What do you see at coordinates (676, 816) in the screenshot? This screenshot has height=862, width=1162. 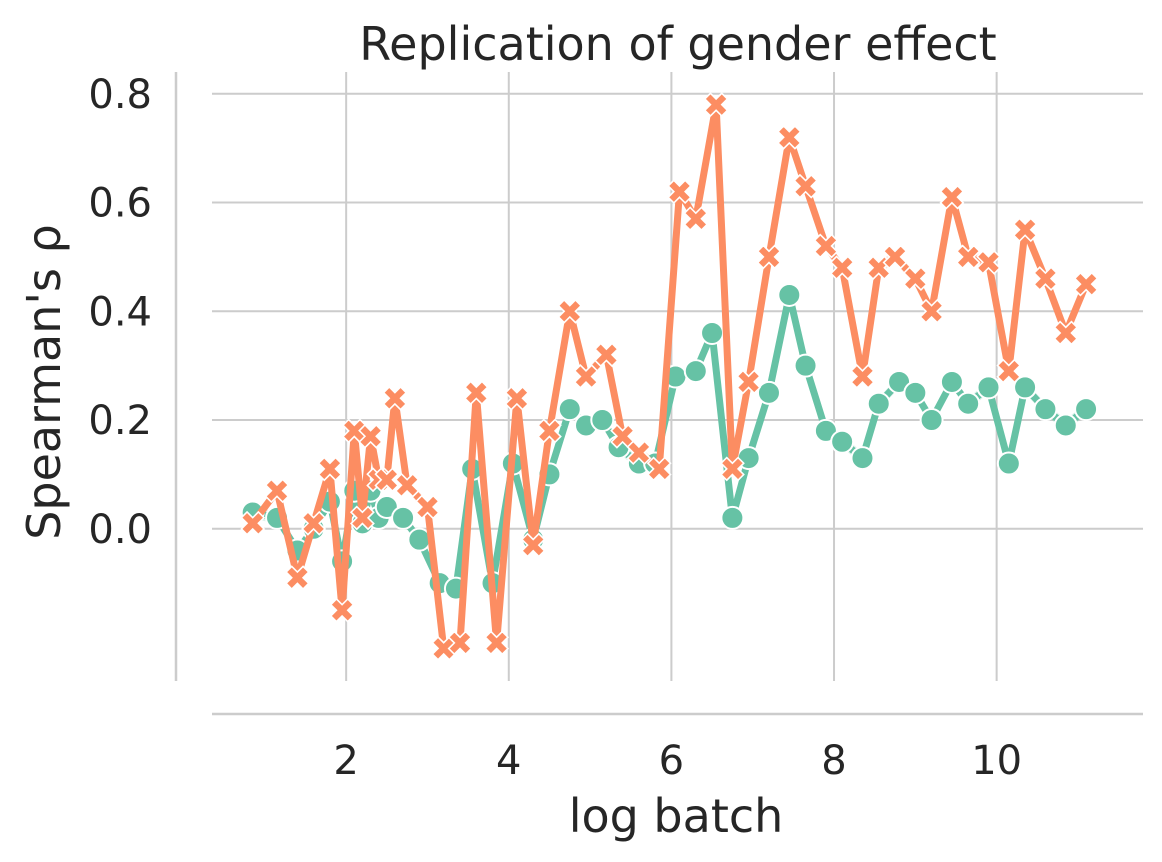 I see `x-axis-label: log batch` at bounding box center [676, 816].